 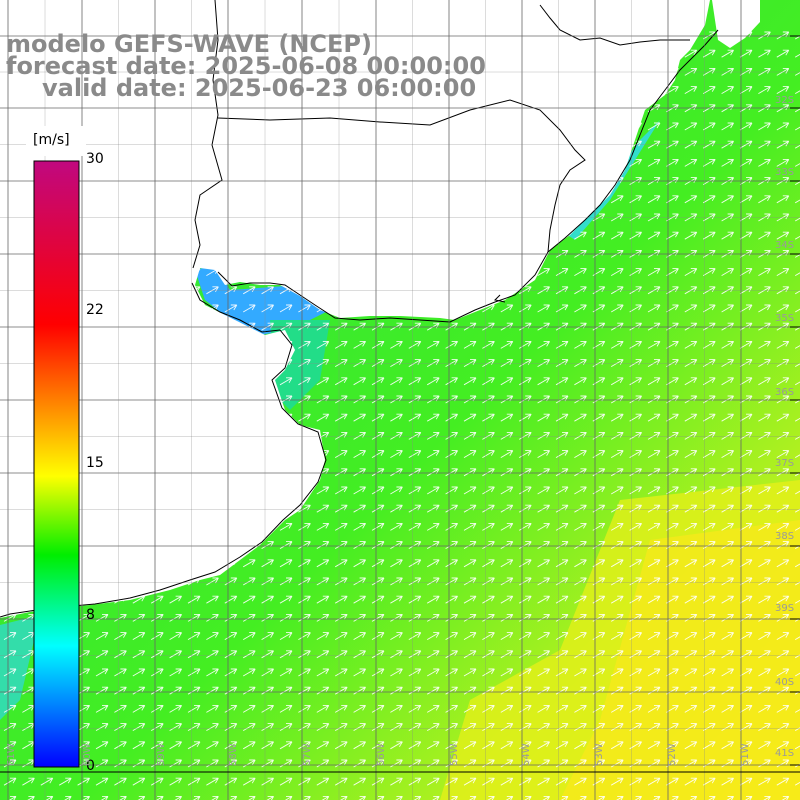 I want to click on colorbar-tick-15: 15, so click(x=95, y=463).